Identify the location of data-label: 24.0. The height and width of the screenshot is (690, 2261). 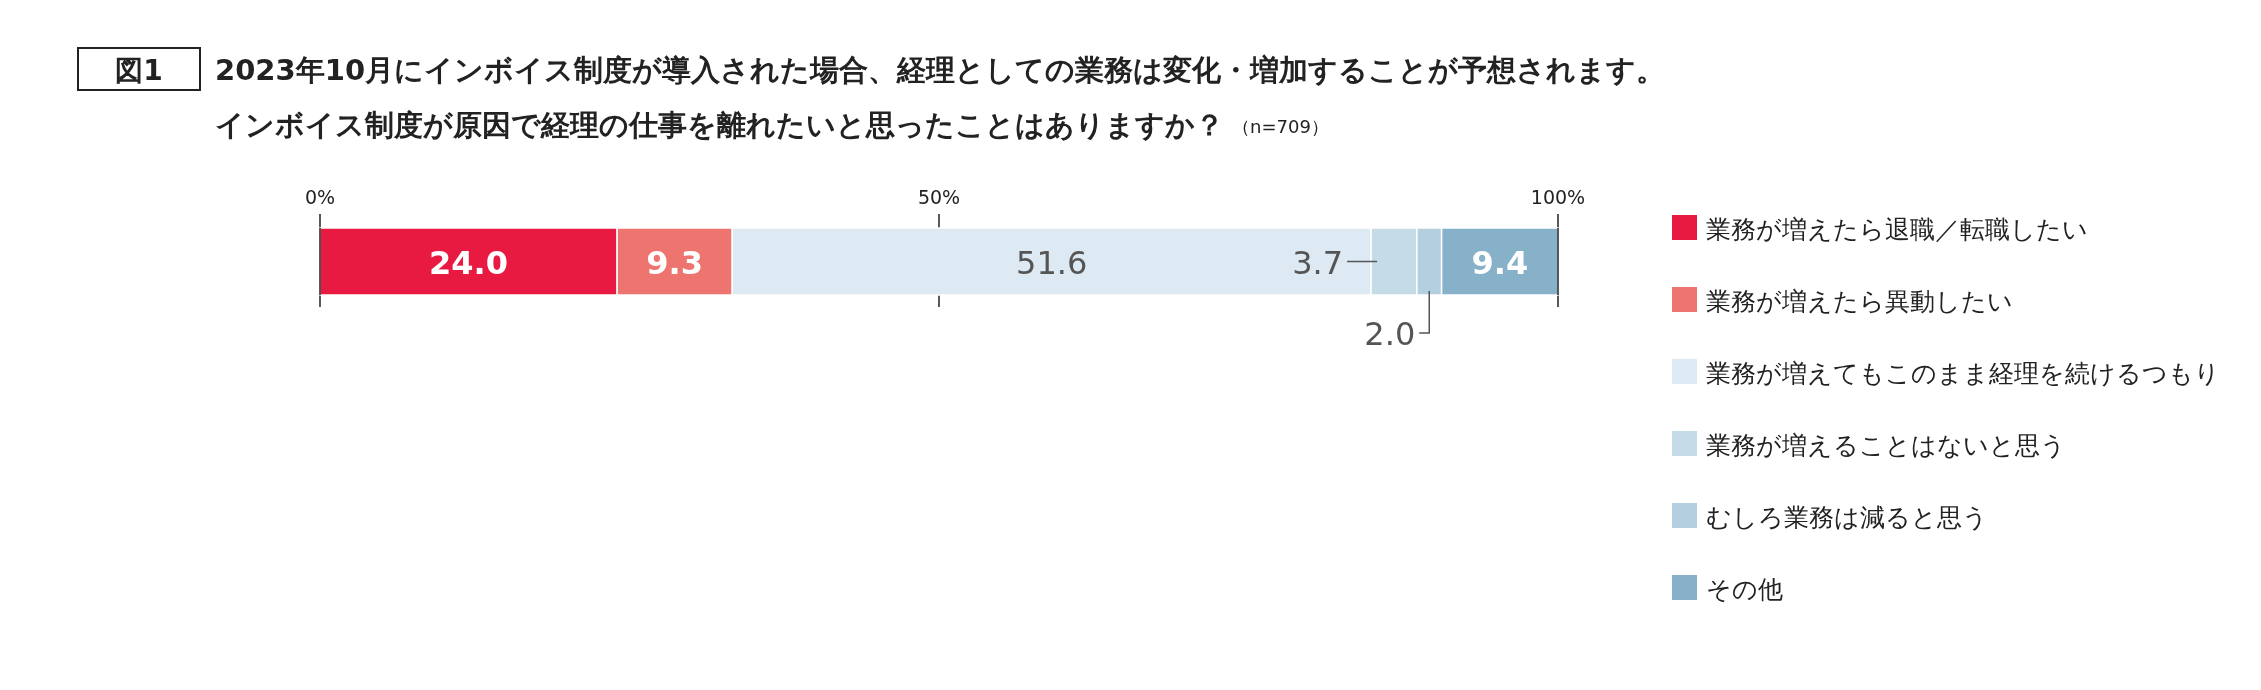
(469, 262).